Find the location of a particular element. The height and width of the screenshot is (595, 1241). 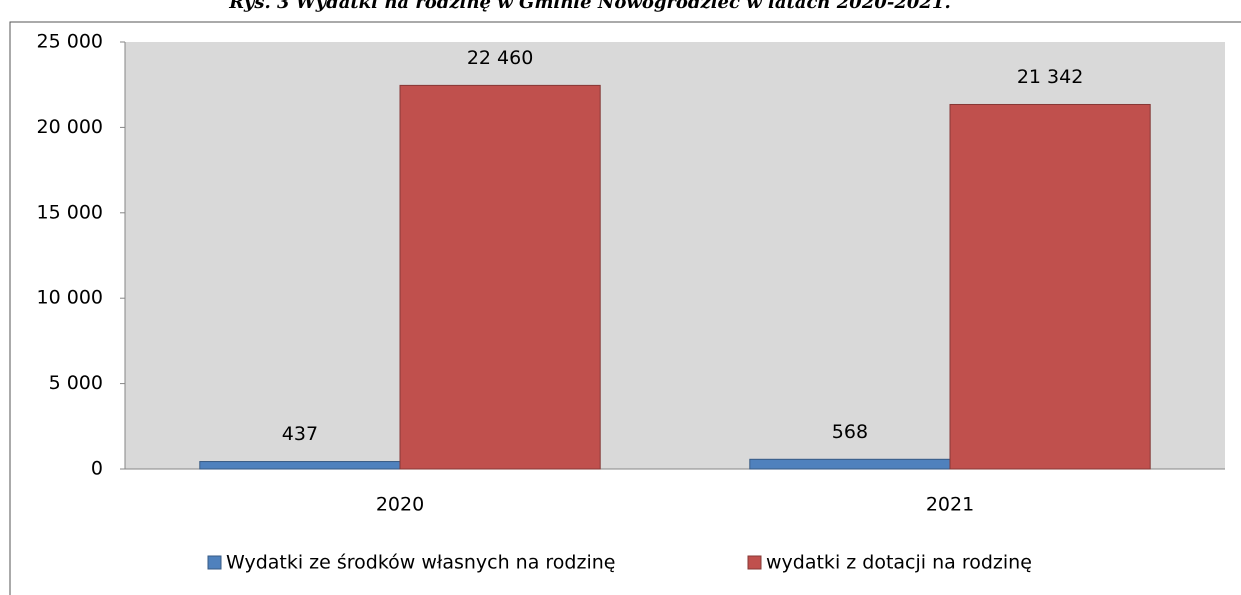

y-tick-label: 25 000 is located at coordinates (70, 42).